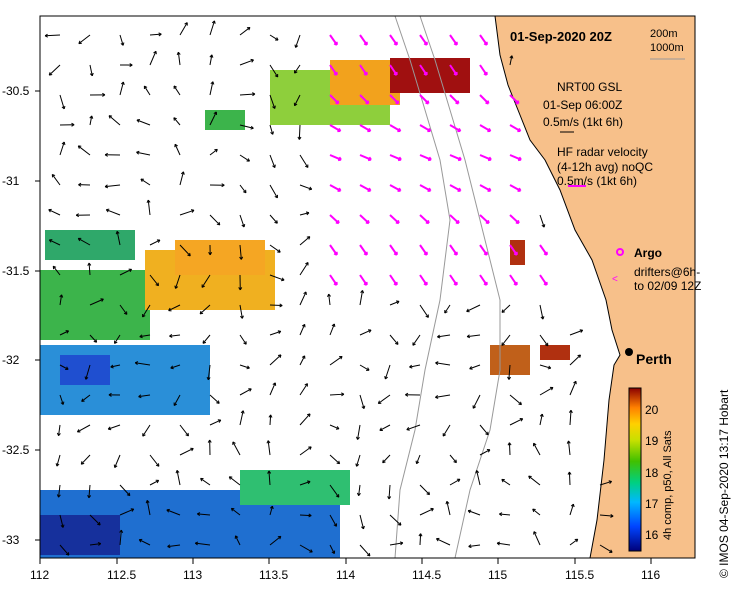  Describe the element at coordinates (597, 181) in the screenshot. I see `hf-scale: 0.5m/s (1kt 6h)` at that location.